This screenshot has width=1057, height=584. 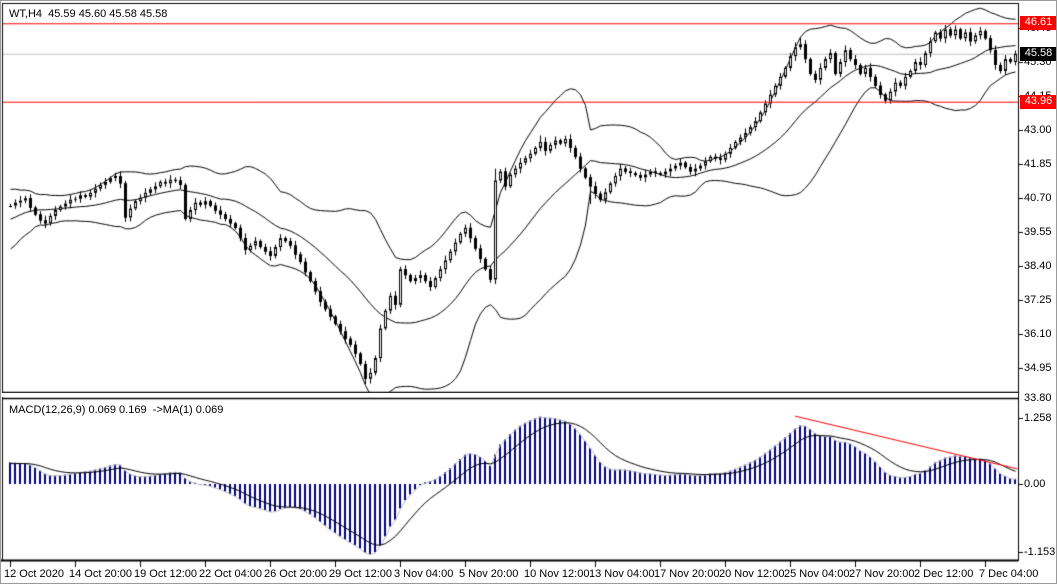 What do you see at coordinates (882, 574) in the screenshot?
I see `time-tick-label: 27 Nov 20:00` at bounding box center [882, 574].